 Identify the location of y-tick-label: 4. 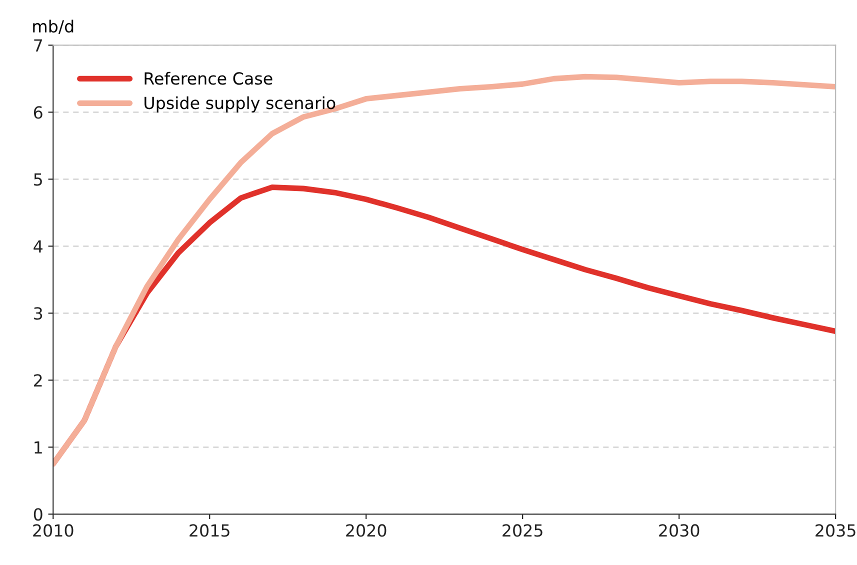
(38, 246).